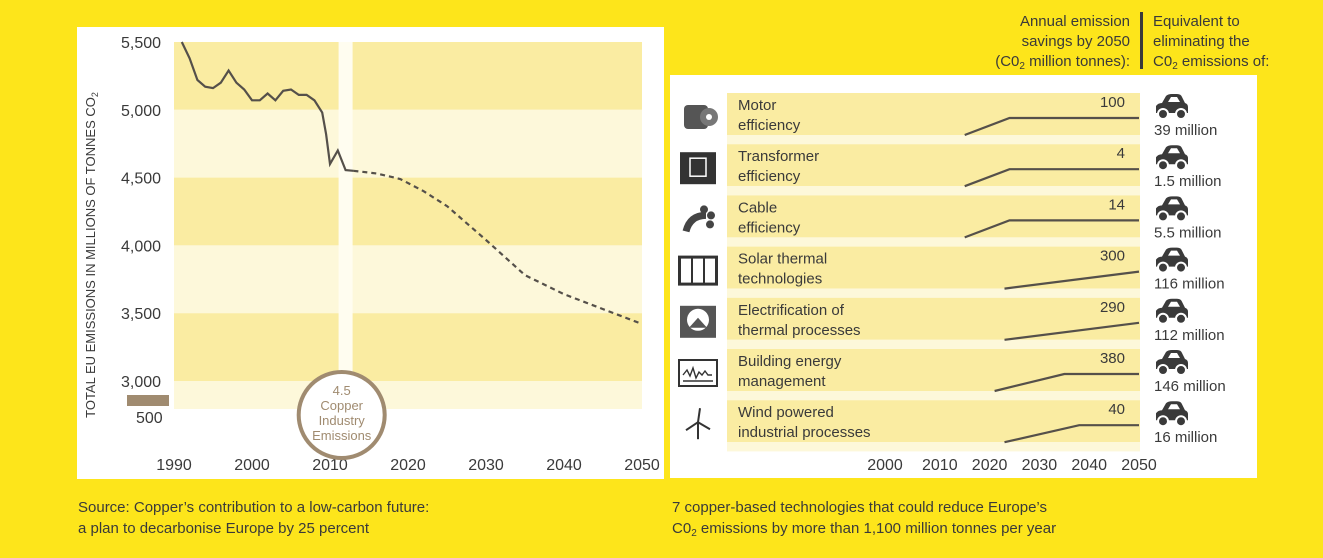  Describe the element at coordinates (933, 191) in the screenshot. I see `row-band-light` at that location.